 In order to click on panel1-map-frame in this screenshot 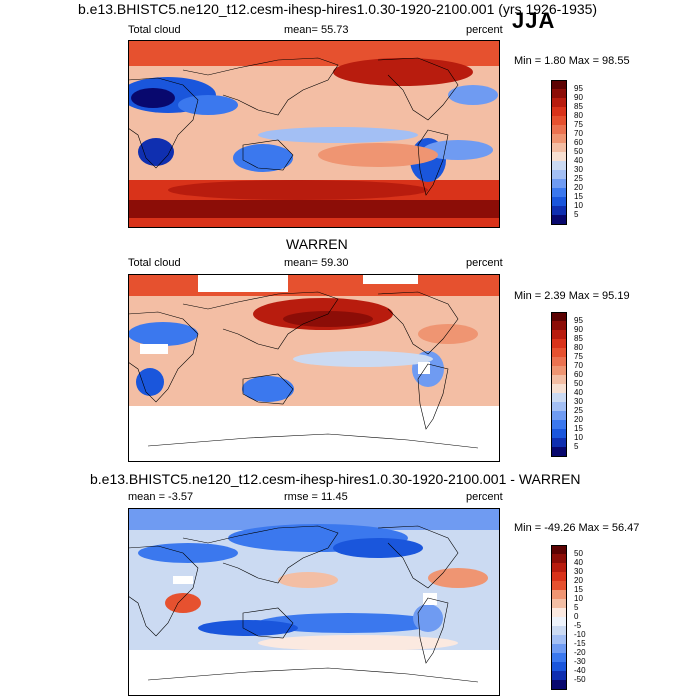, I will do `click(314, 134)`.